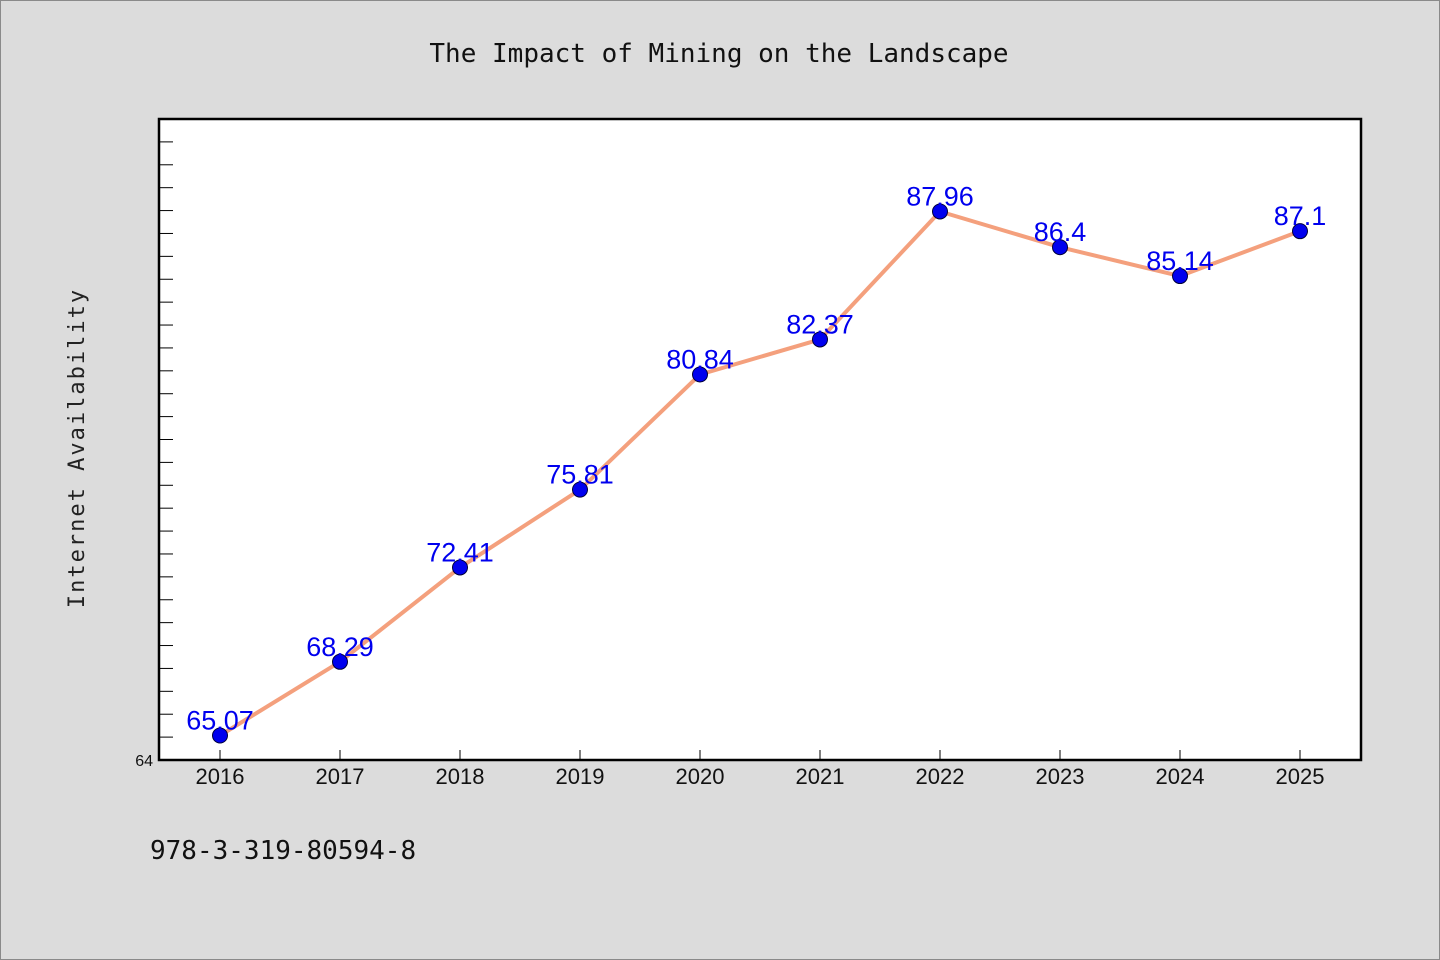 The width and height of the screenshot is (1440, 960). What do you see at coordinates (460, 776) in the screenshot?
I see `x-tick-label: 2018` at bounding box center [460, 776].